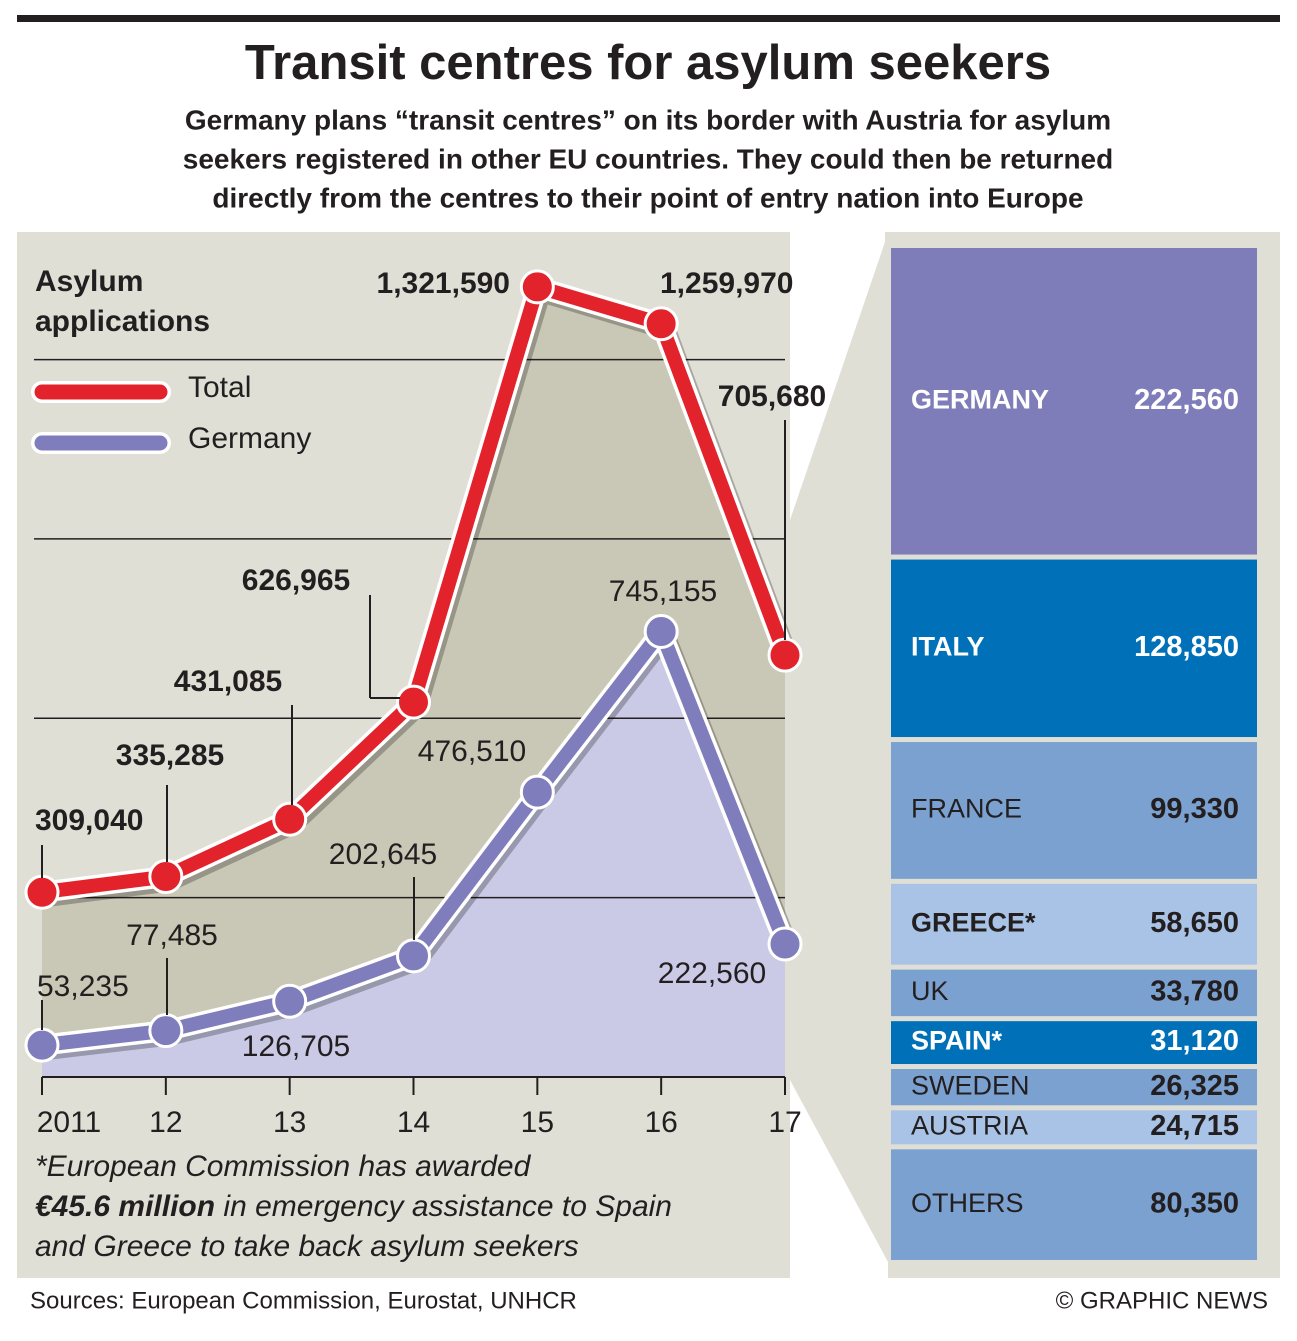 This screenshot has height=1341, width=1297. What do you see at coordinates (1194, 809) in the screenshot?
I see `segment-value: 99,330` at bounding box center [1194, 809].